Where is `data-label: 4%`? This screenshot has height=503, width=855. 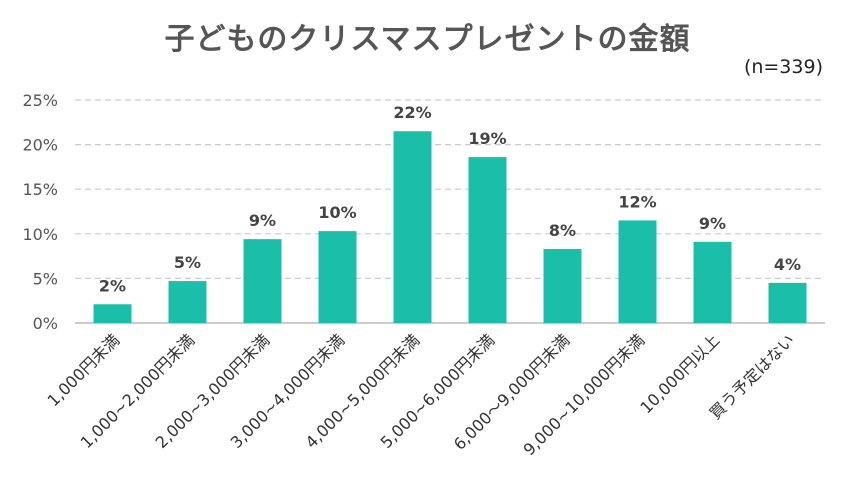
data-label: 4% is located at coordinates (787, 264).